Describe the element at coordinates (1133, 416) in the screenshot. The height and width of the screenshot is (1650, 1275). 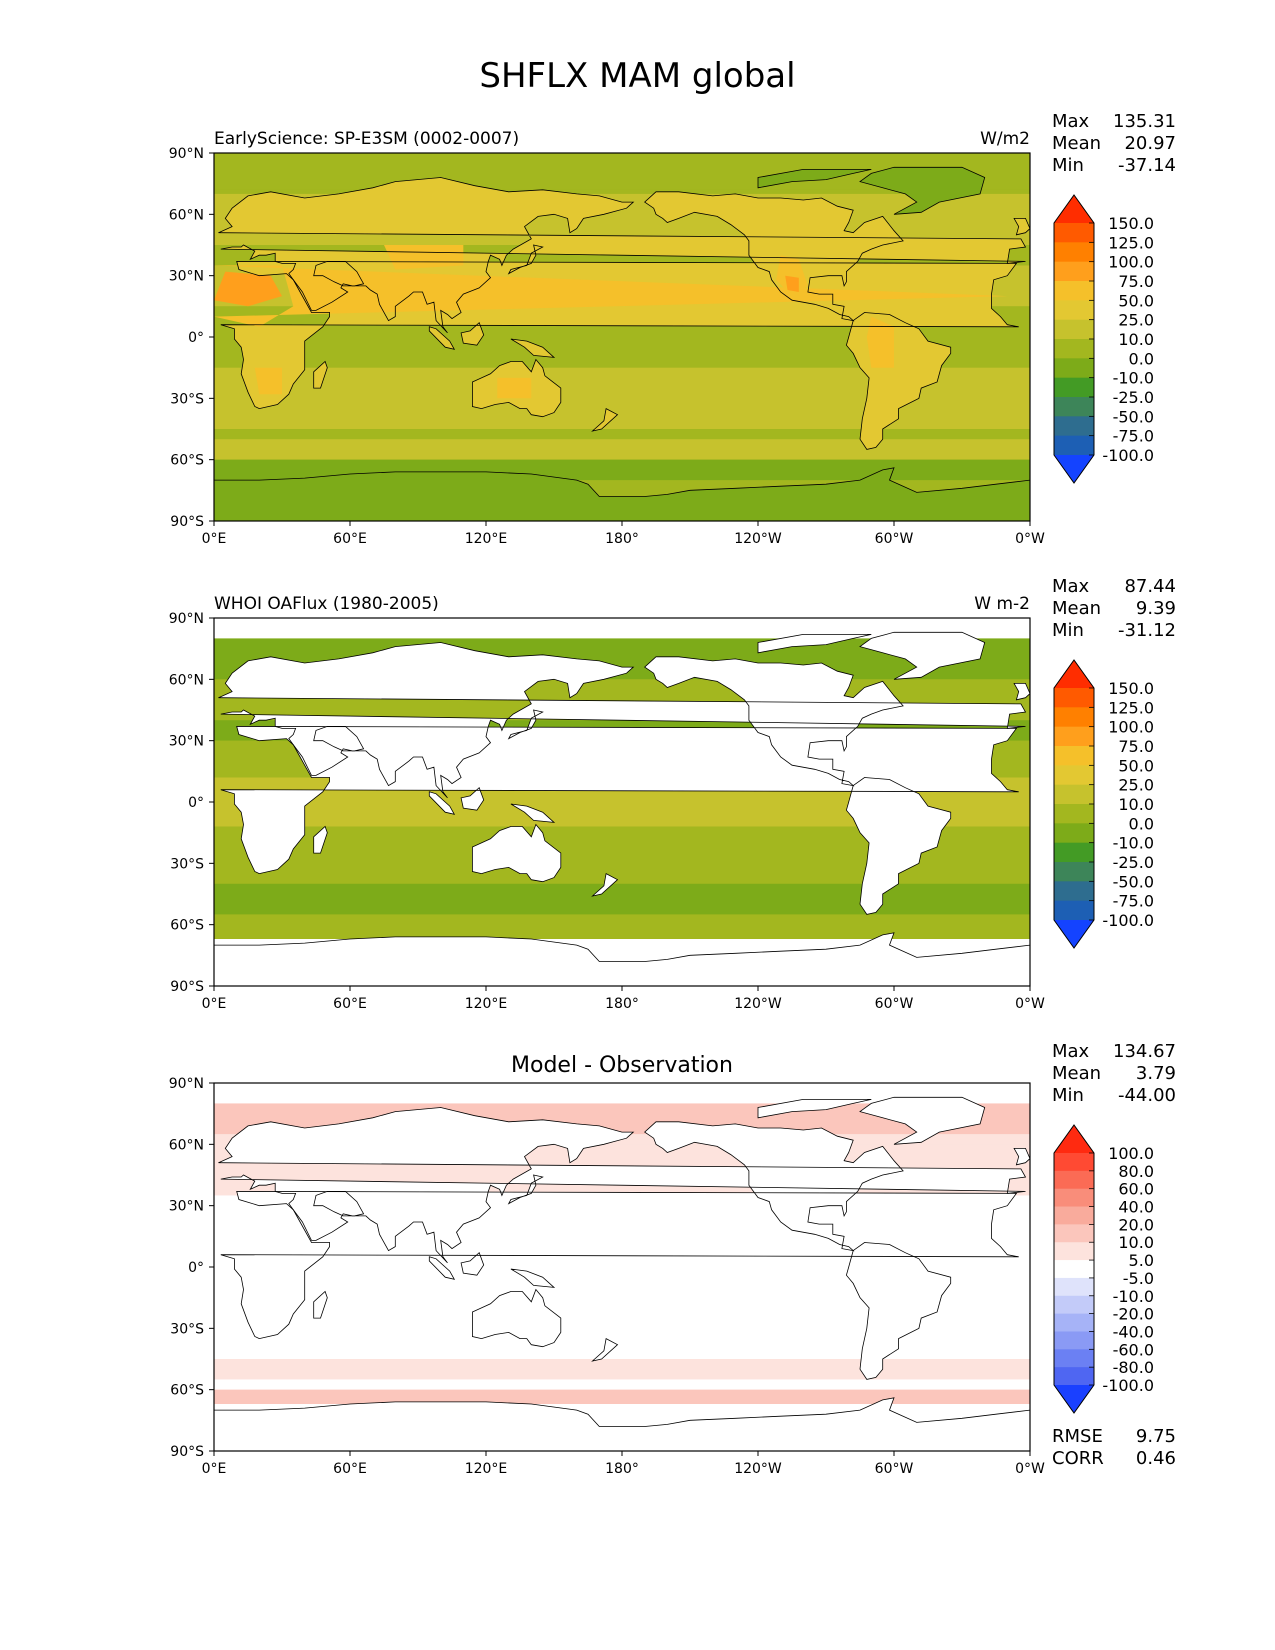
I see `colorbar-label: -50.0` at that location.